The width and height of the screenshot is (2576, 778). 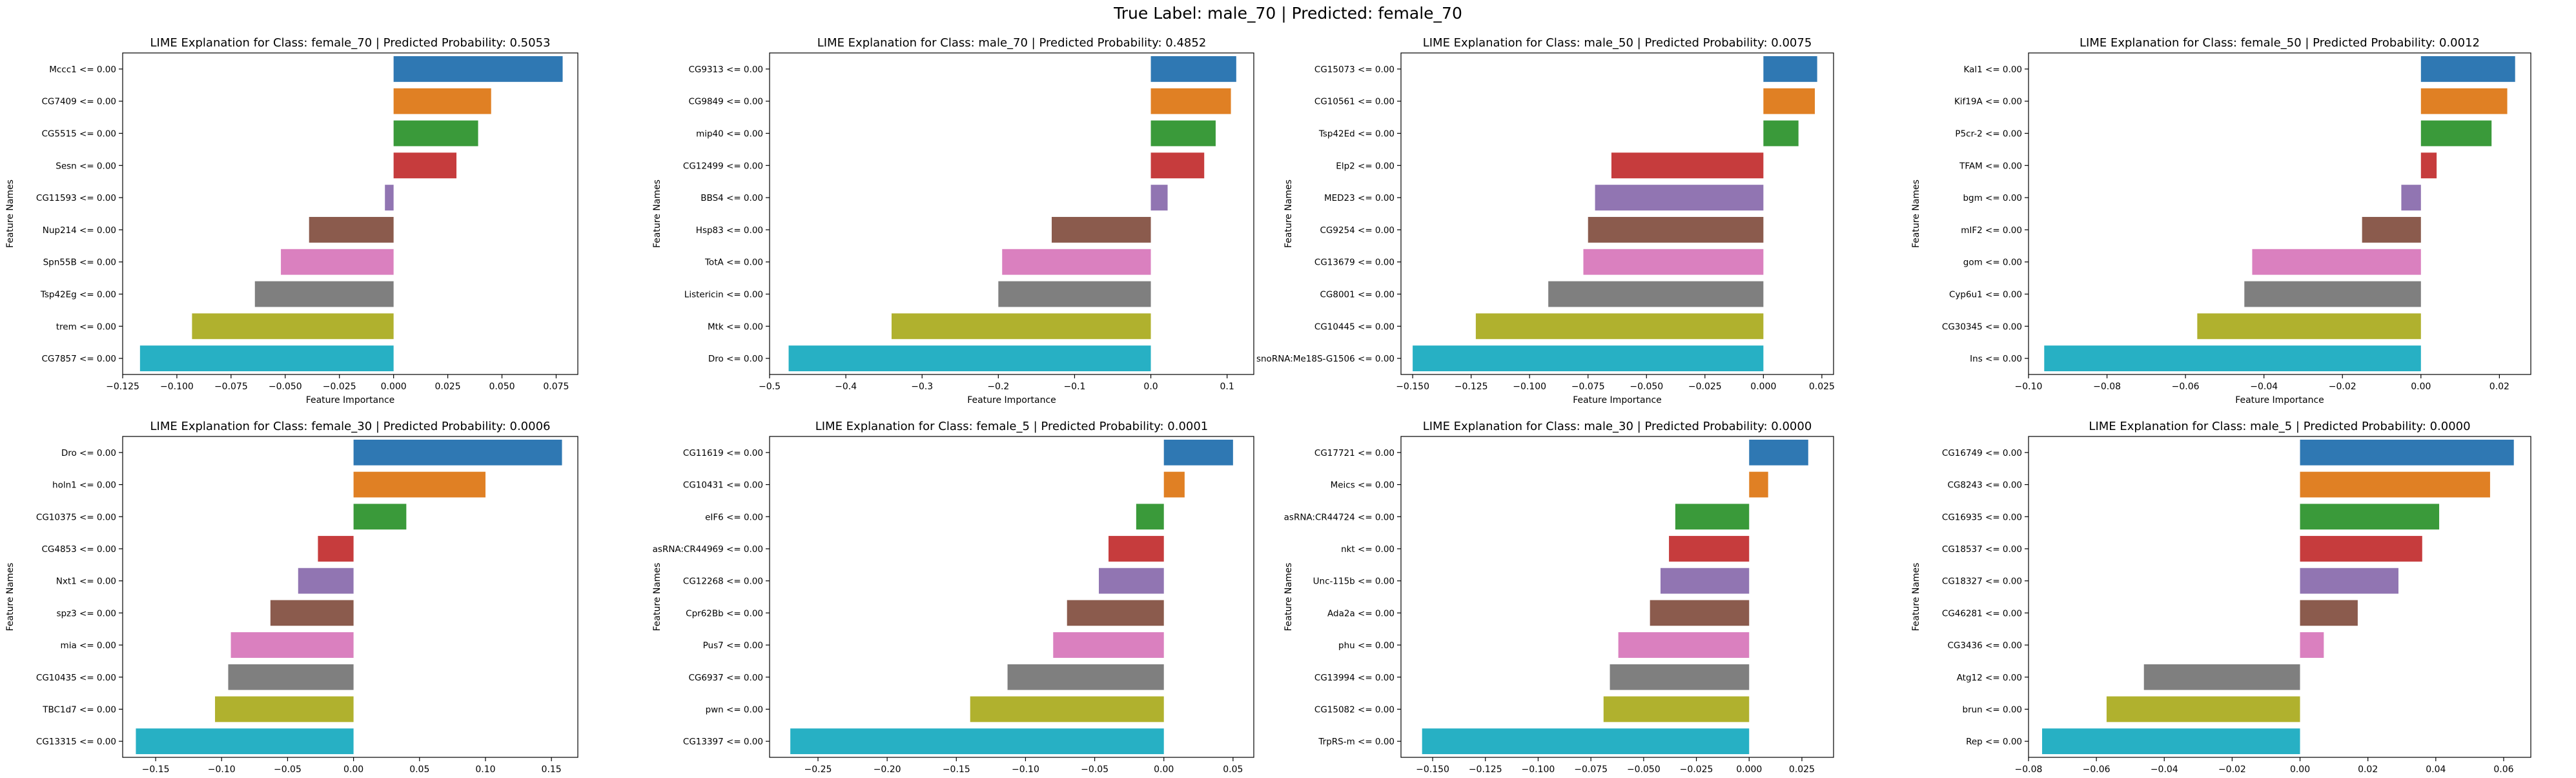 What do you see at coordinates (1354, 327) in the screenshot?
I see `y-tick-label: CG10445 <= 0.00` at bounding box center [1354, 327].